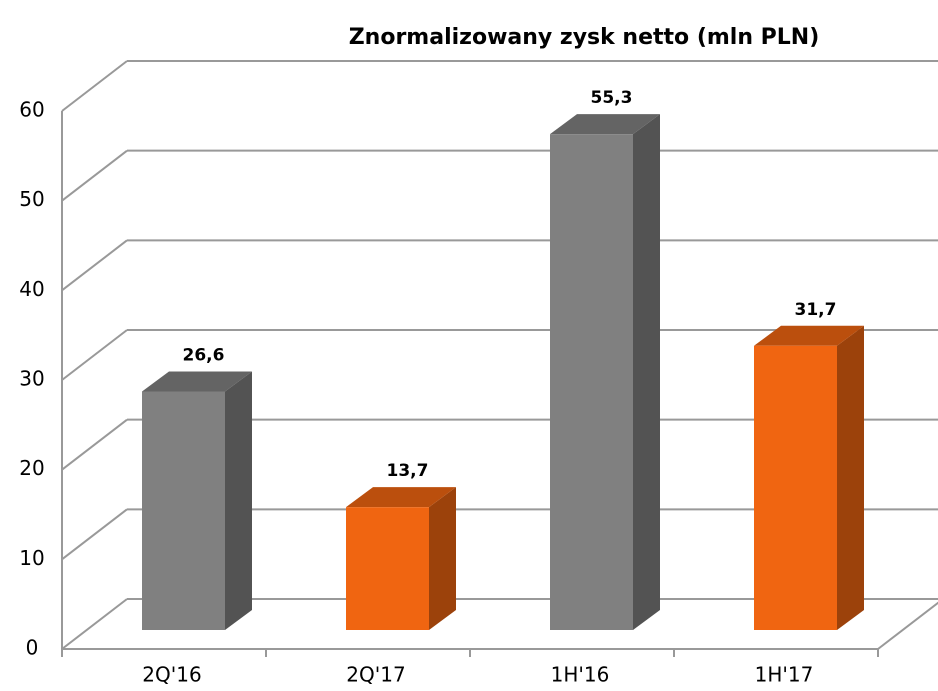  What do you see at coordinates (612, 98) in the screenshot?
I see `value-label: 55,3` at bounding box center [612, 98].